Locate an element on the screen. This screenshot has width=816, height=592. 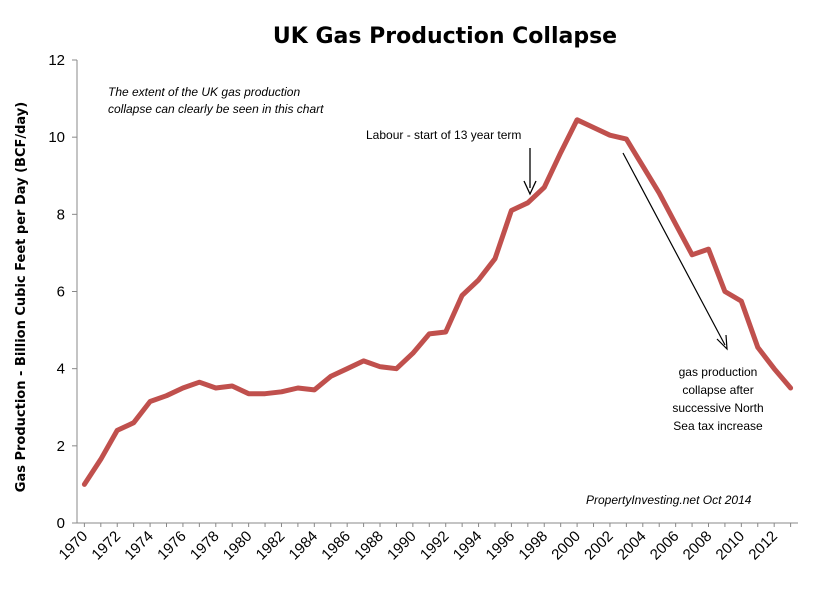
y-tick-label: 2 is located at coordinates (61, 446).